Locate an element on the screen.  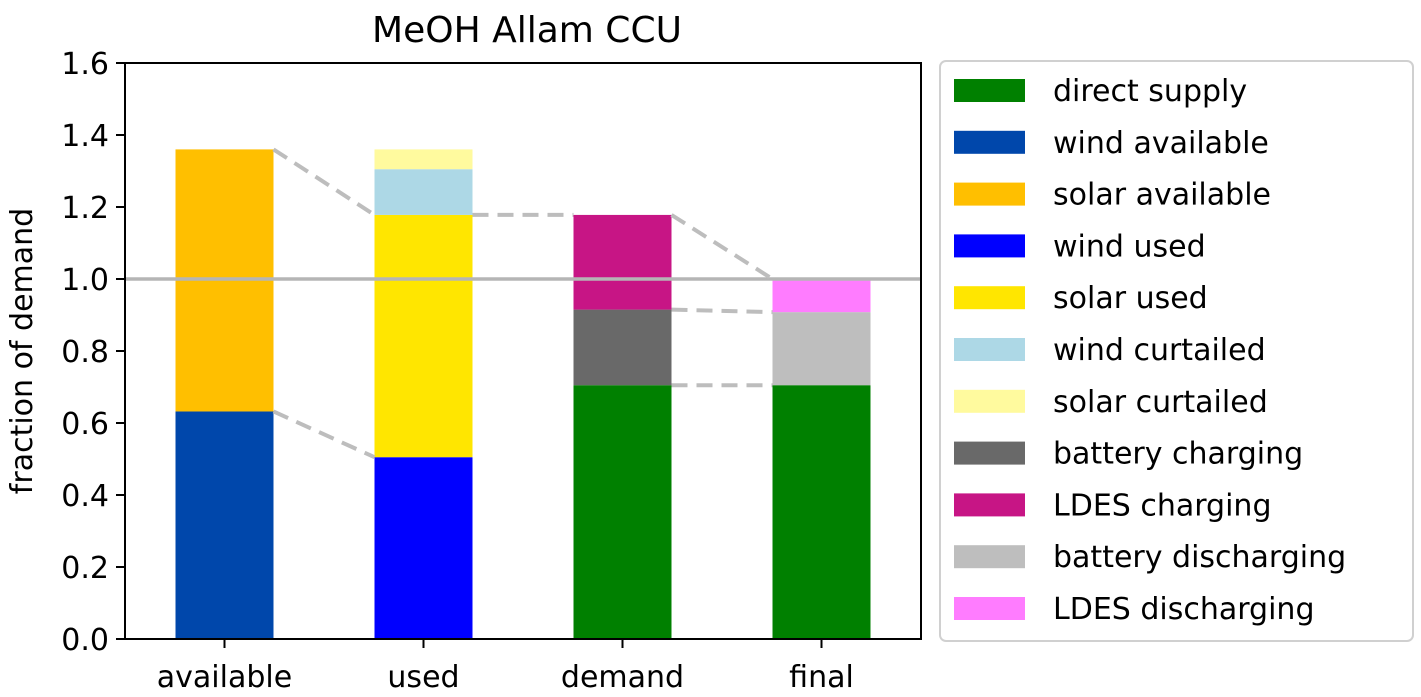
bar-available-wind-available is located at coordinates (224, 525).